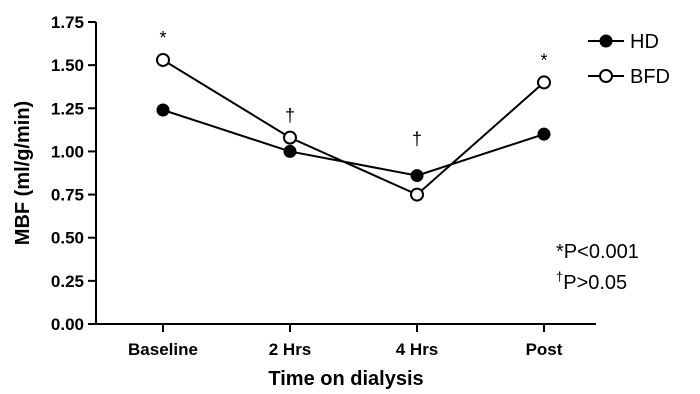 Image resolution: width=700 pixels, height=394 pixels. What do you see at coordinates (595, 283) in the screenshot?
I see `annotation-p005-text: P>0.05` at bounding box center [595, 283].